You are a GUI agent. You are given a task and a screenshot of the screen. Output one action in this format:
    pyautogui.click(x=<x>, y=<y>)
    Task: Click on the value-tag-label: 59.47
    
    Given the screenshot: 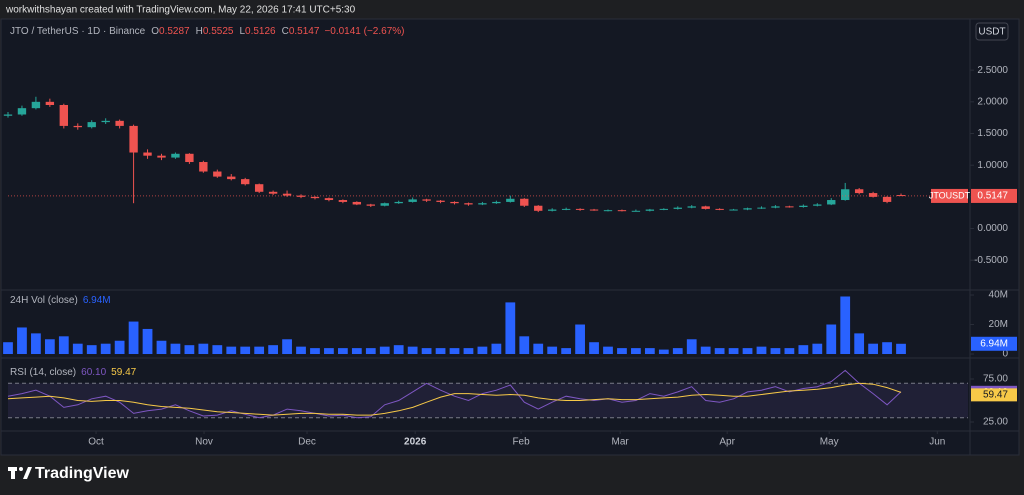 What is the action you would take?
    pyautogui.click(x=995, y=395)
    